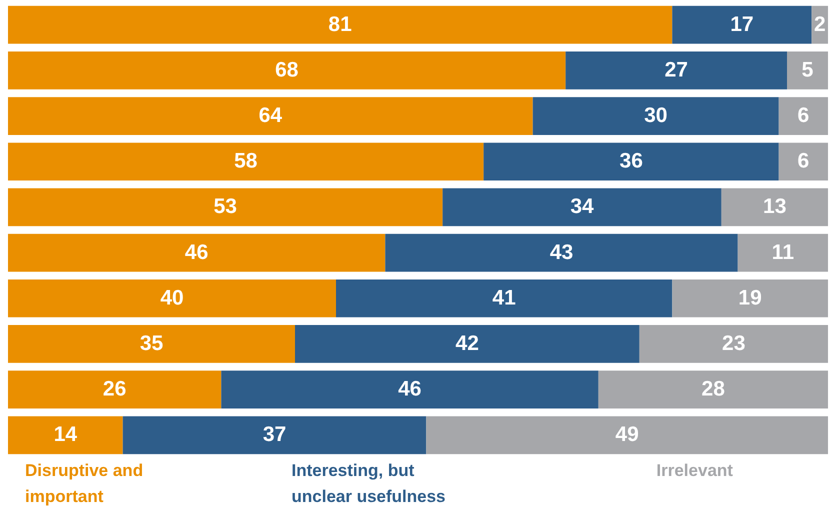 This screenshot has height=508, width=832. I want to click on data-label: 37, so click(274, 434).